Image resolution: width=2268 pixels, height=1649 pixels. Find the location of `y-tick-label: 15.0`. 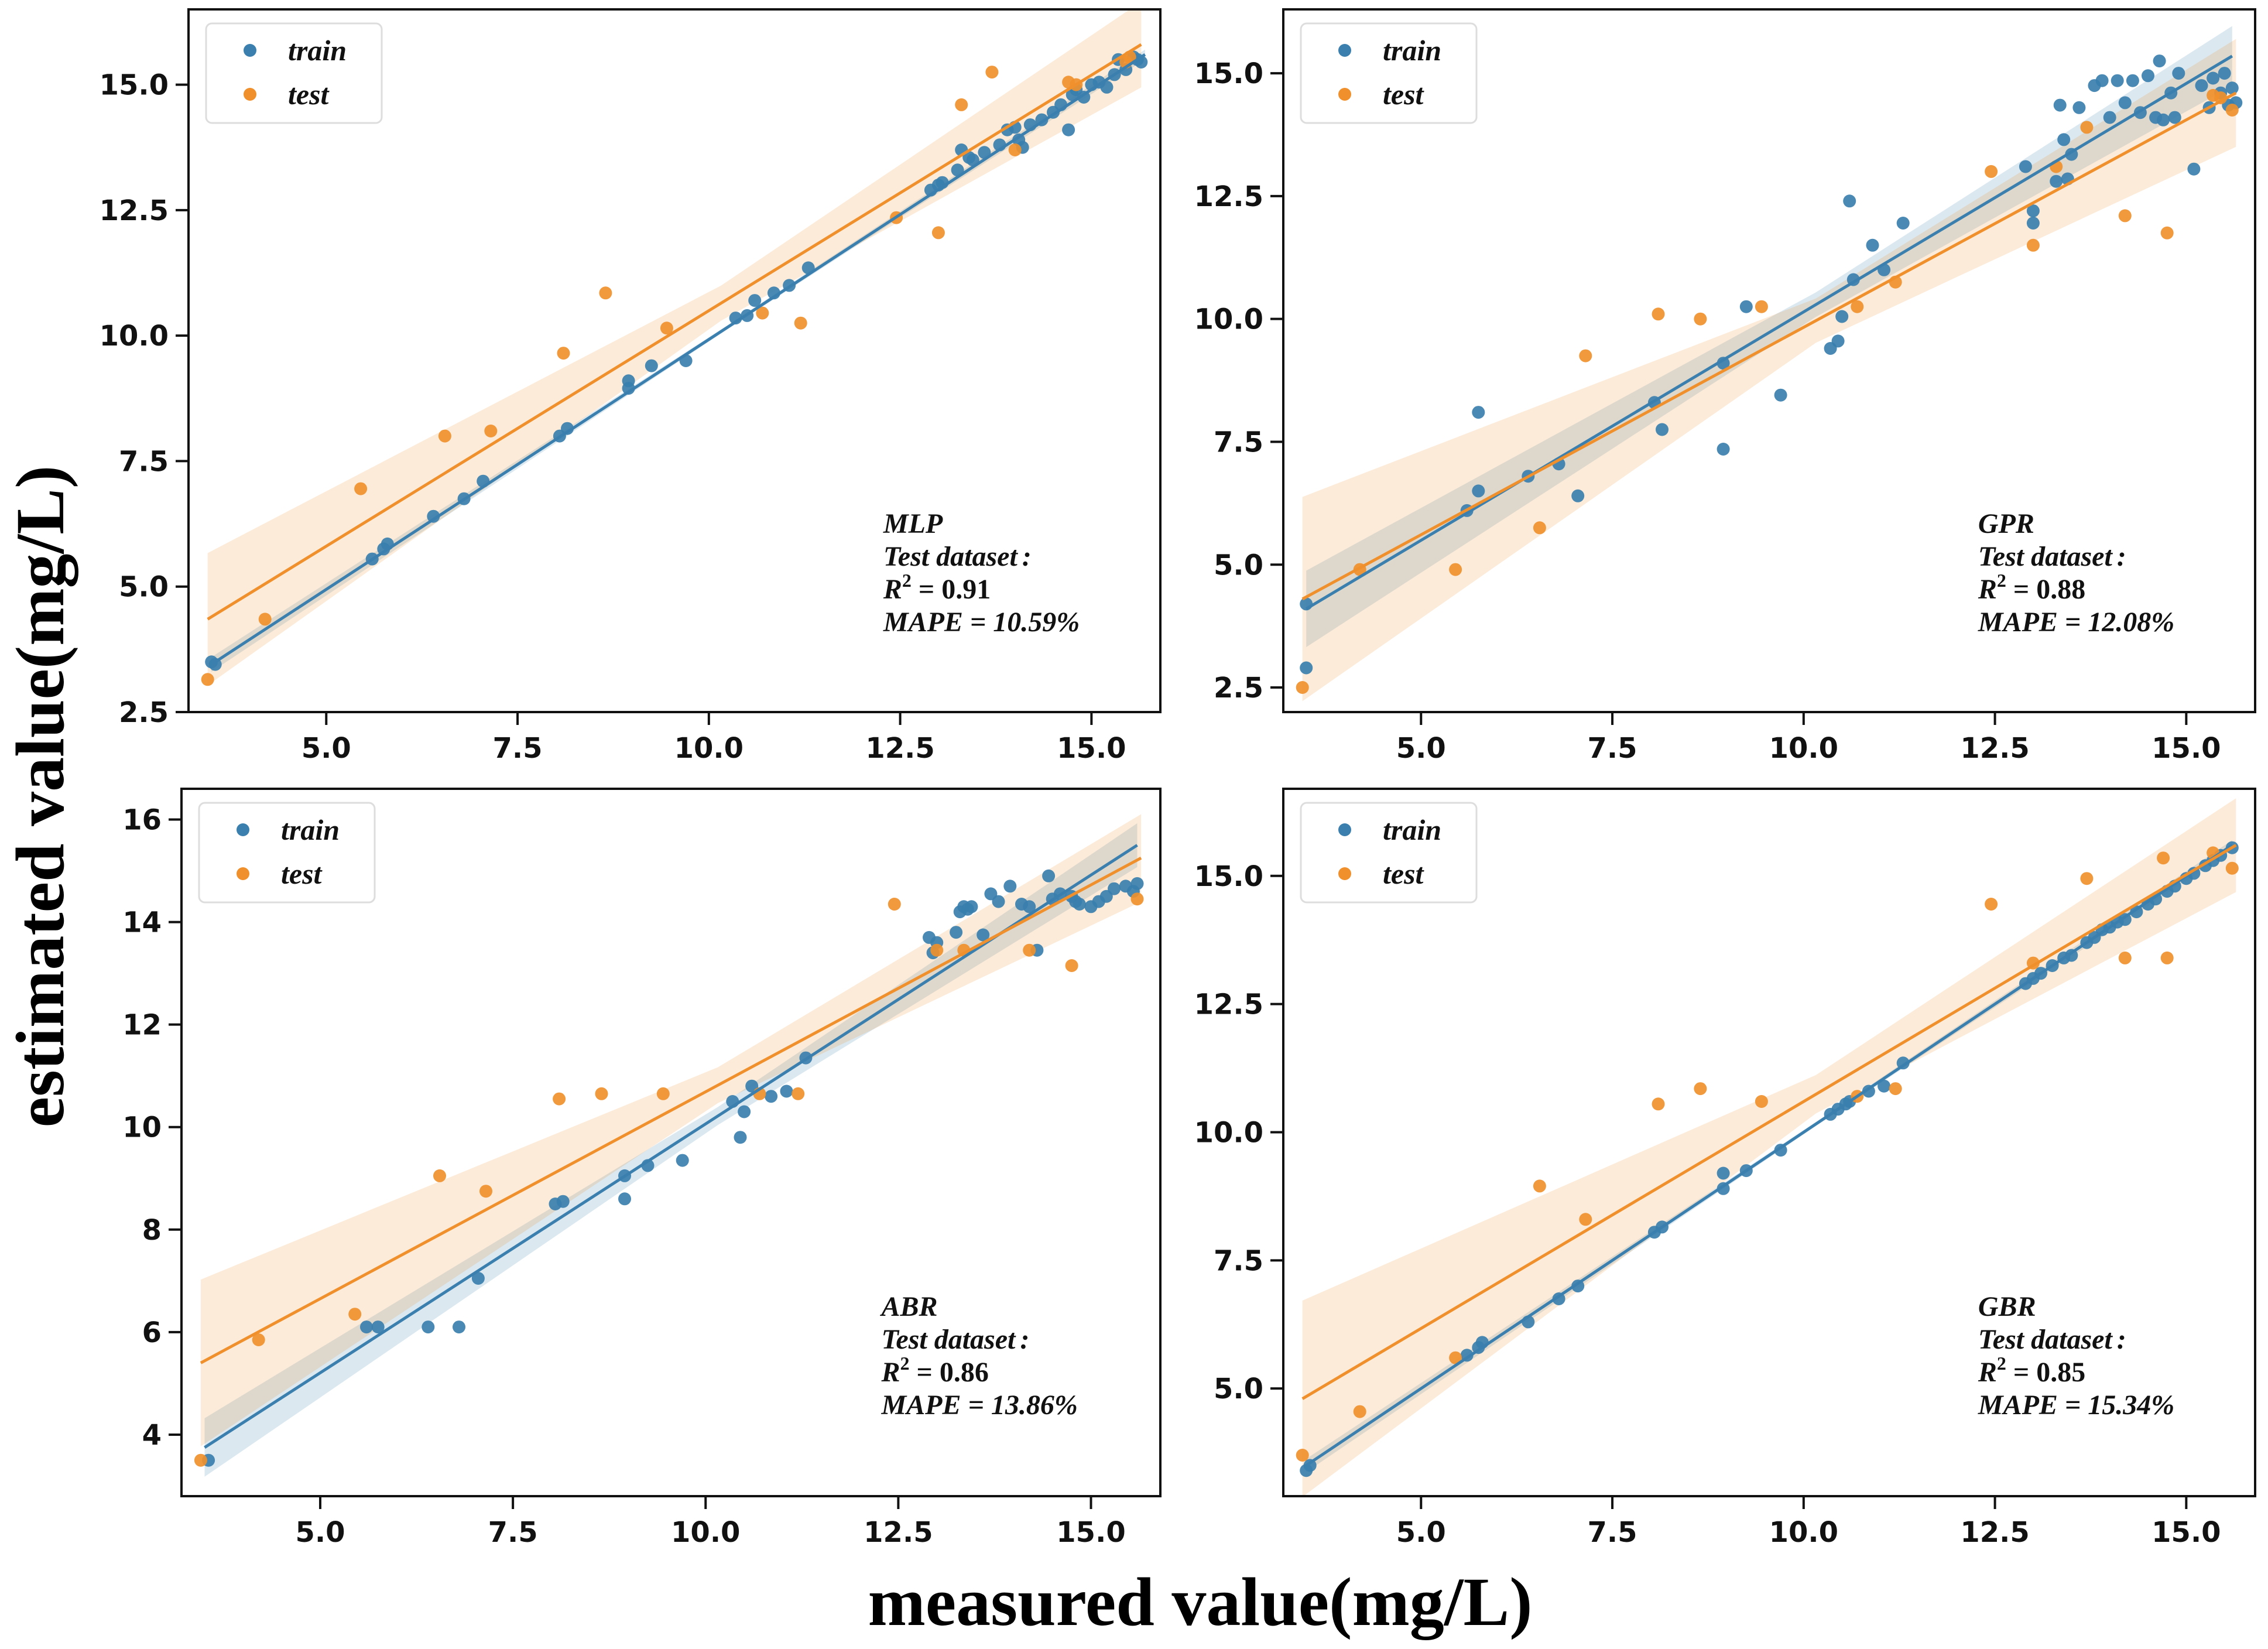

y-tick-label: 15.0 is located at coordinates (1229, 73).